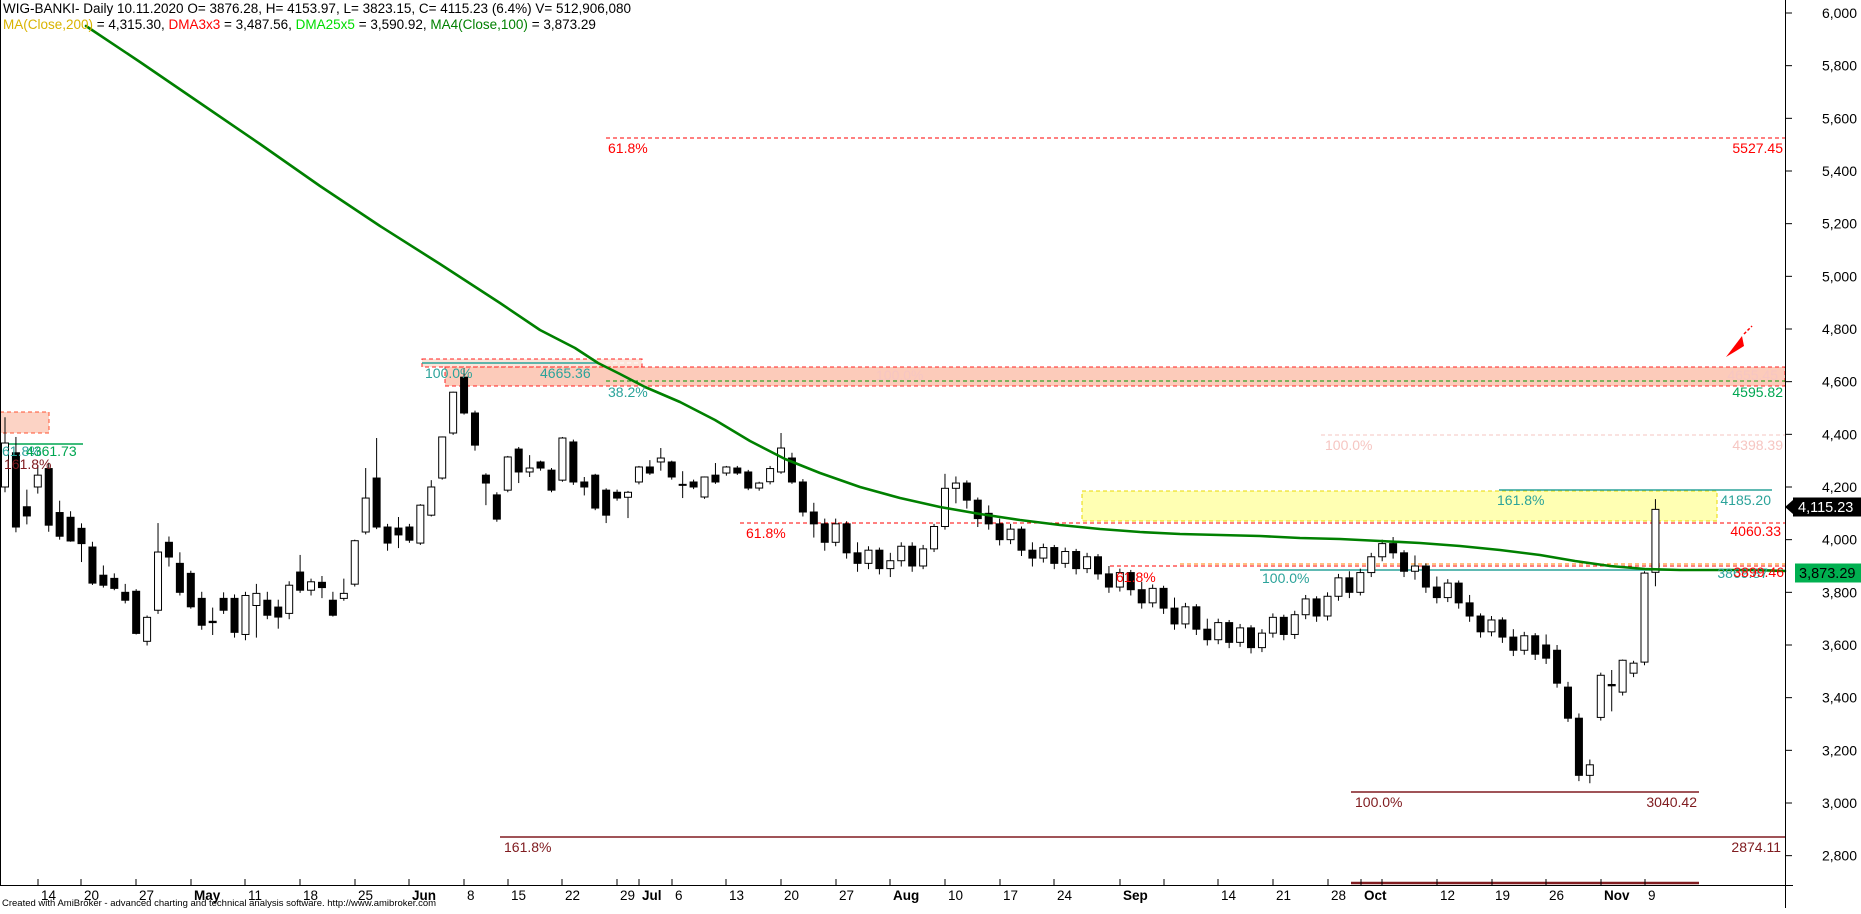  I want to click on y-axis-label: 5,000, so click(1839, 276).